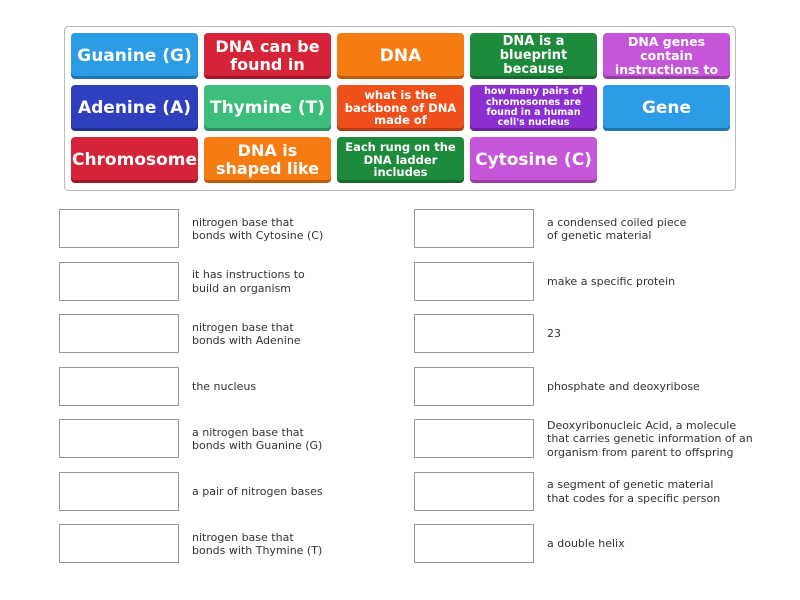 The image size is (800, 600). I want to click on prompt-text: a pair of nitrogen bases, so click(257, 491).